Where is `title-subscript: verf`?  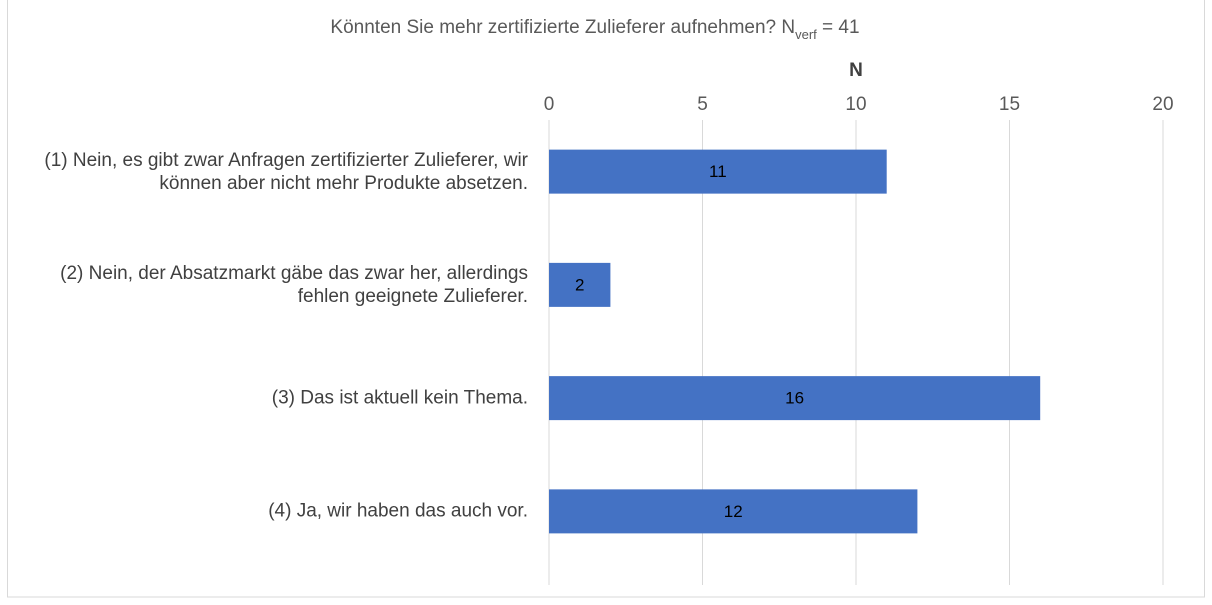 title-subscript: verf is located at coordinates (806, 34).